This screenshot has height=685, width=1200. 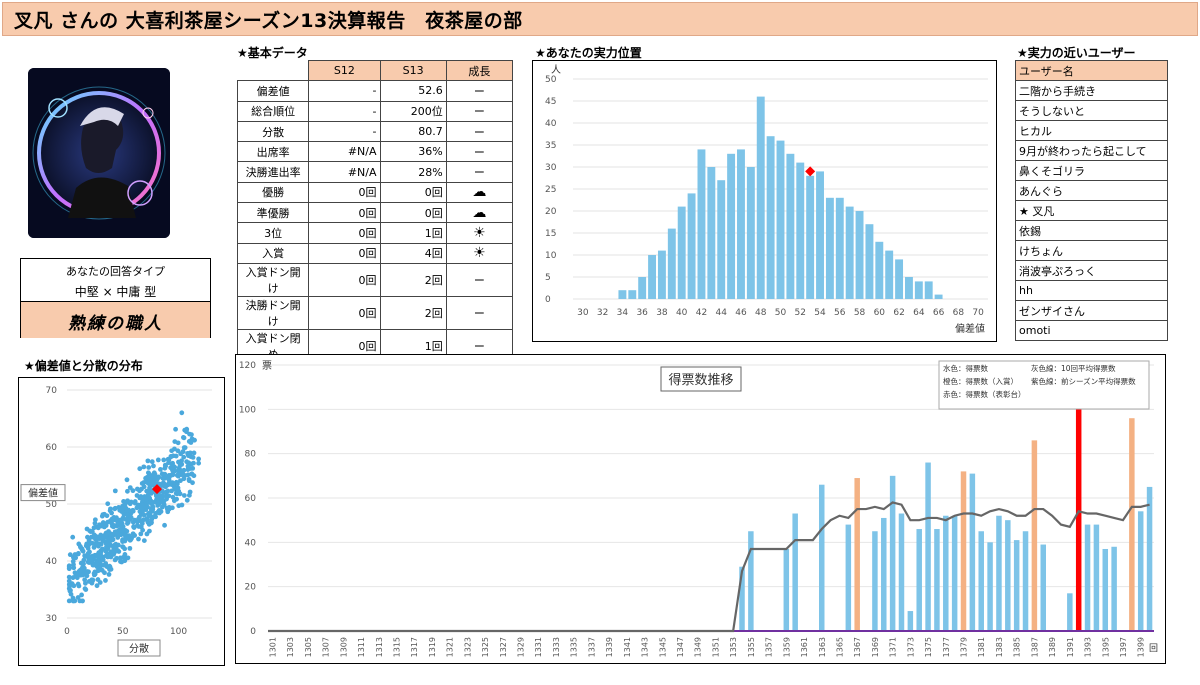 I want to click on x-tick-label: 1363, so click(x=822, y=647).